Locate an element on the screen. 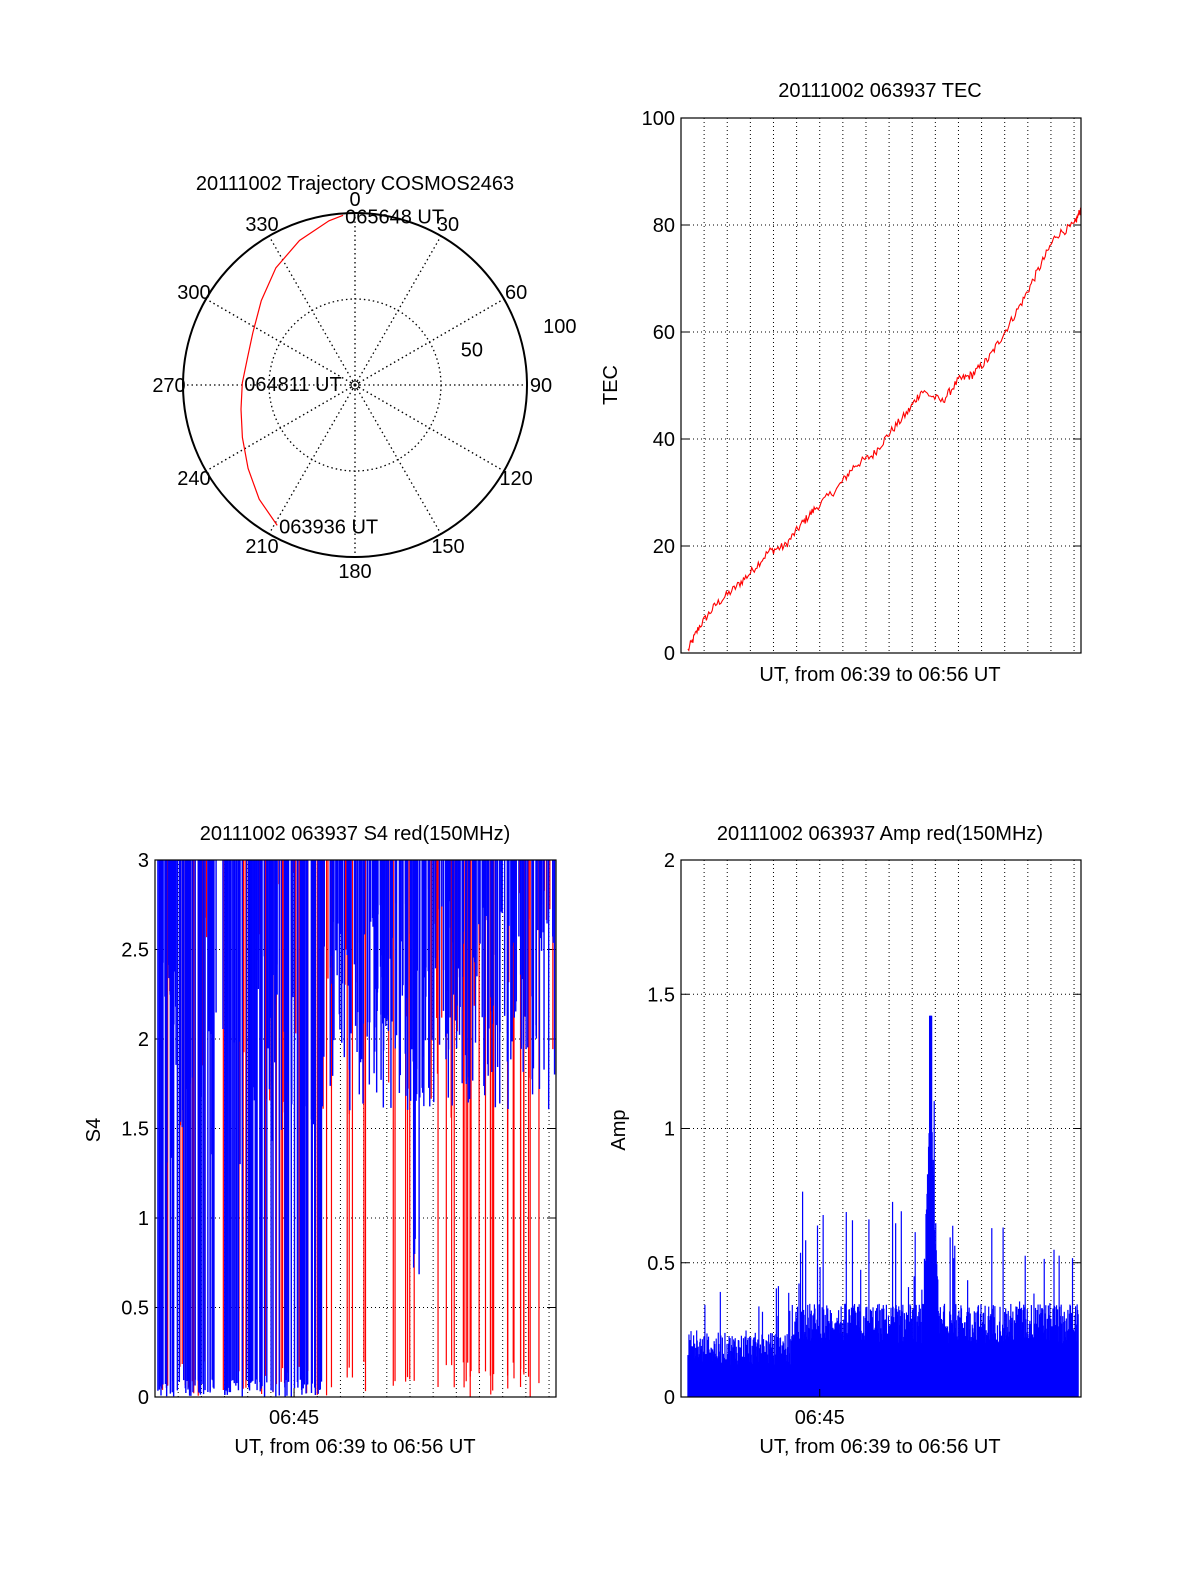  polar-radial-label: 50 is located at coordinates (472, 351).